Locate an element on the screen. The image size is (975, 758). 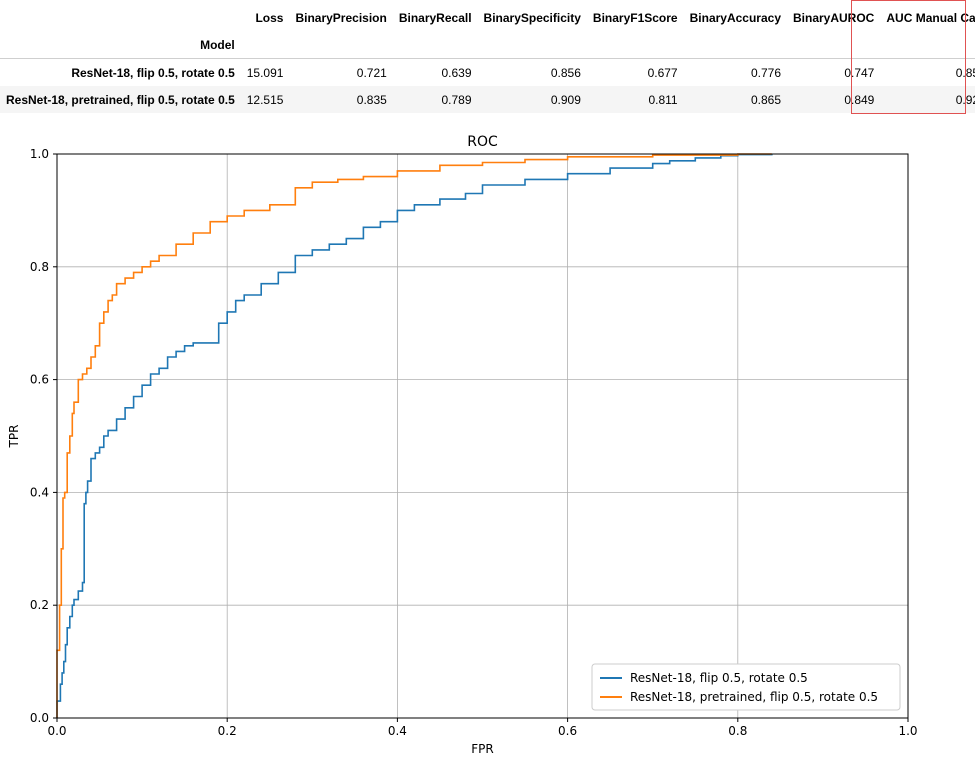
column-header: Loss is located at coordinates (269, 17).